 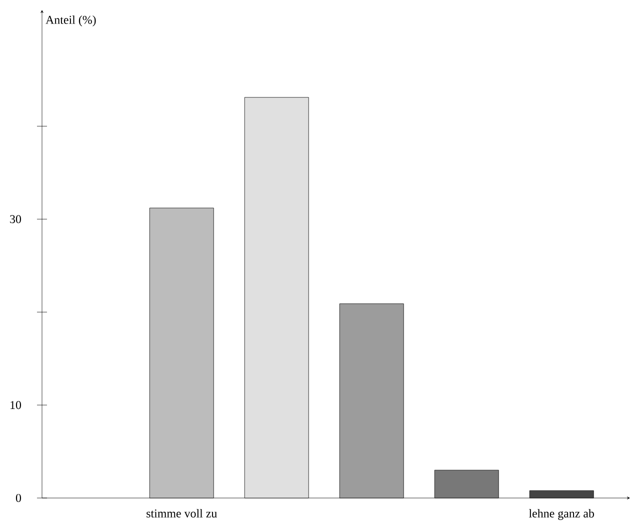 I want to click on y-tick-label: 30, so click(x=16, y=219).